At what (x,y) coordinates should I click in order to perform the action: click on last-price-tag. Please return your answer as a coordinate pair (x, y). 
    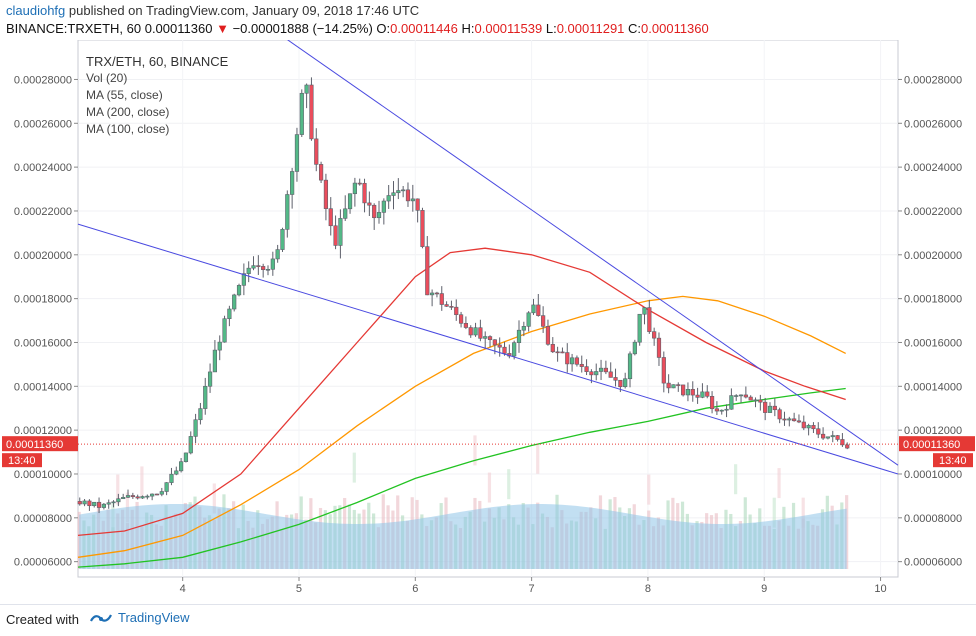
    Looking at the image, I should click on (40, 444).